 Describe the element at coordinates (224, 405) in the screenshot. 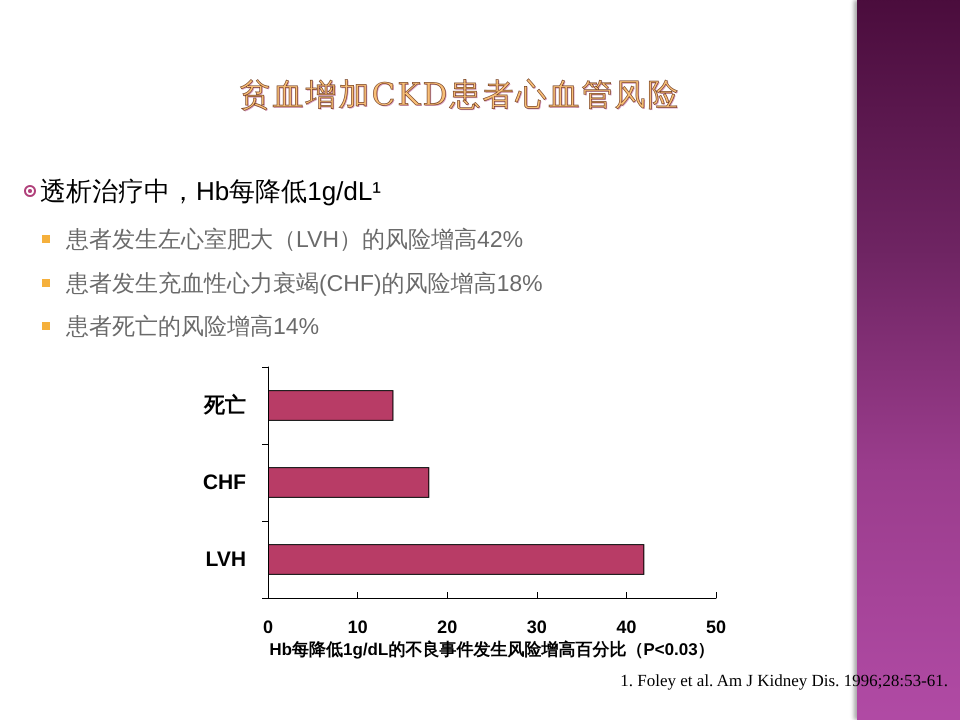

I see `y-tick-label: 死亡` at that location.